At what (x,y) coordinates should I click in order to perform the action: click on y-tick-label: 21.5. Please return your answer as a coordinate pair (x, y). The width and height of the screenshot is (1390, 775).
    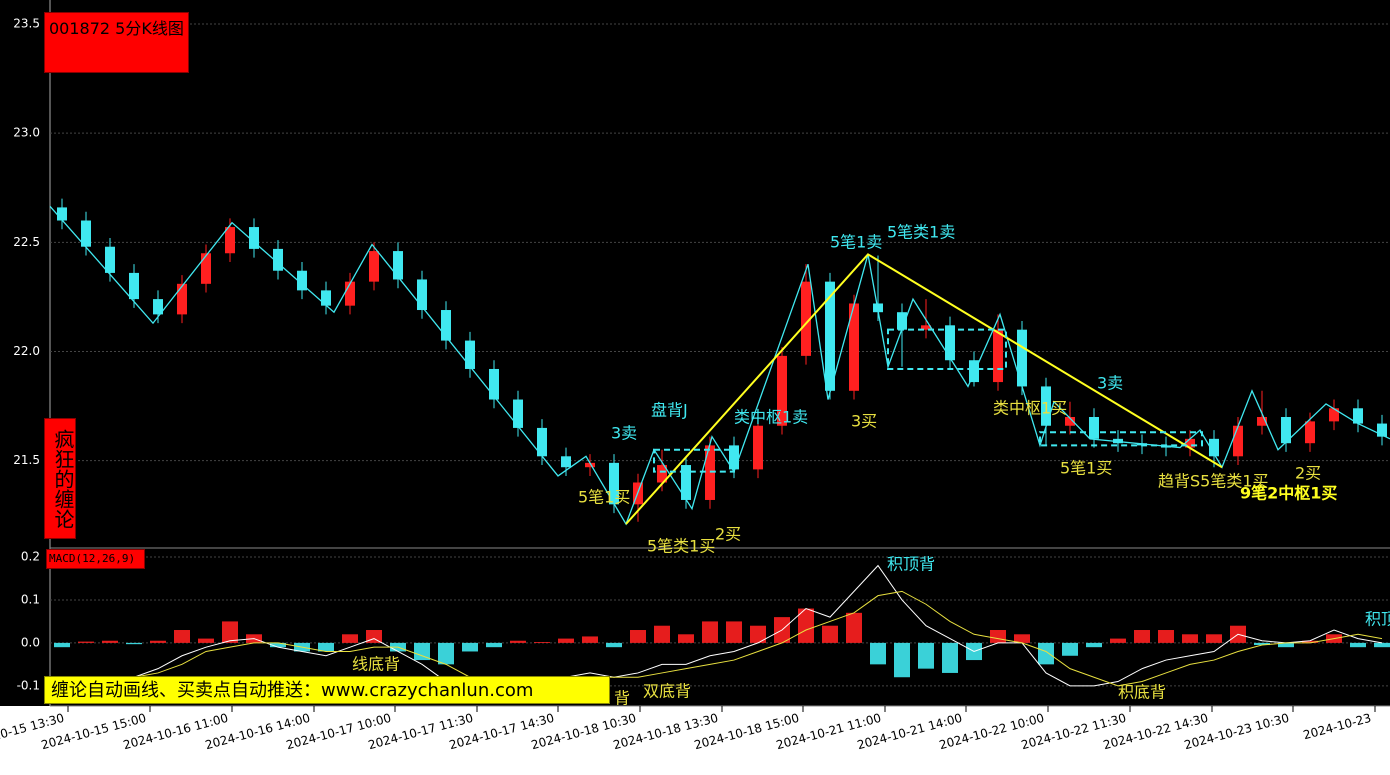
    Looking at the image, I should click on (26, 460).